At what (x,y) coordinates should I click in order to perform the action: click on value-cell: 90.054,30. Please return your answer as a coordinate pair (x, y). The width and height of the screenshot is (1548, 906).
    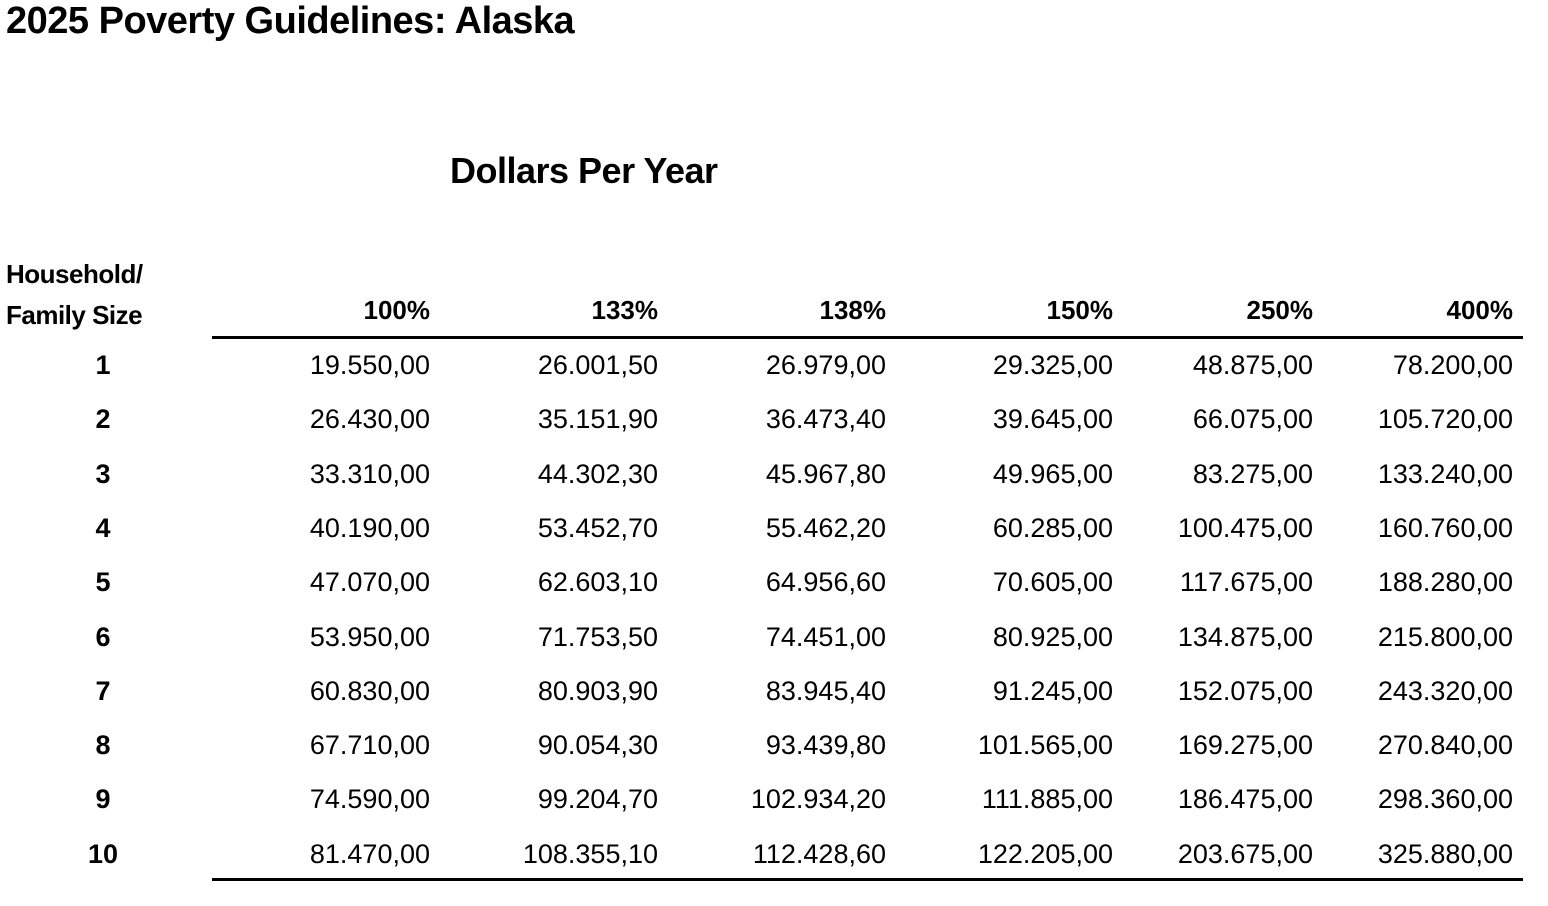
    Looking at the image, I should click on (597, 745).